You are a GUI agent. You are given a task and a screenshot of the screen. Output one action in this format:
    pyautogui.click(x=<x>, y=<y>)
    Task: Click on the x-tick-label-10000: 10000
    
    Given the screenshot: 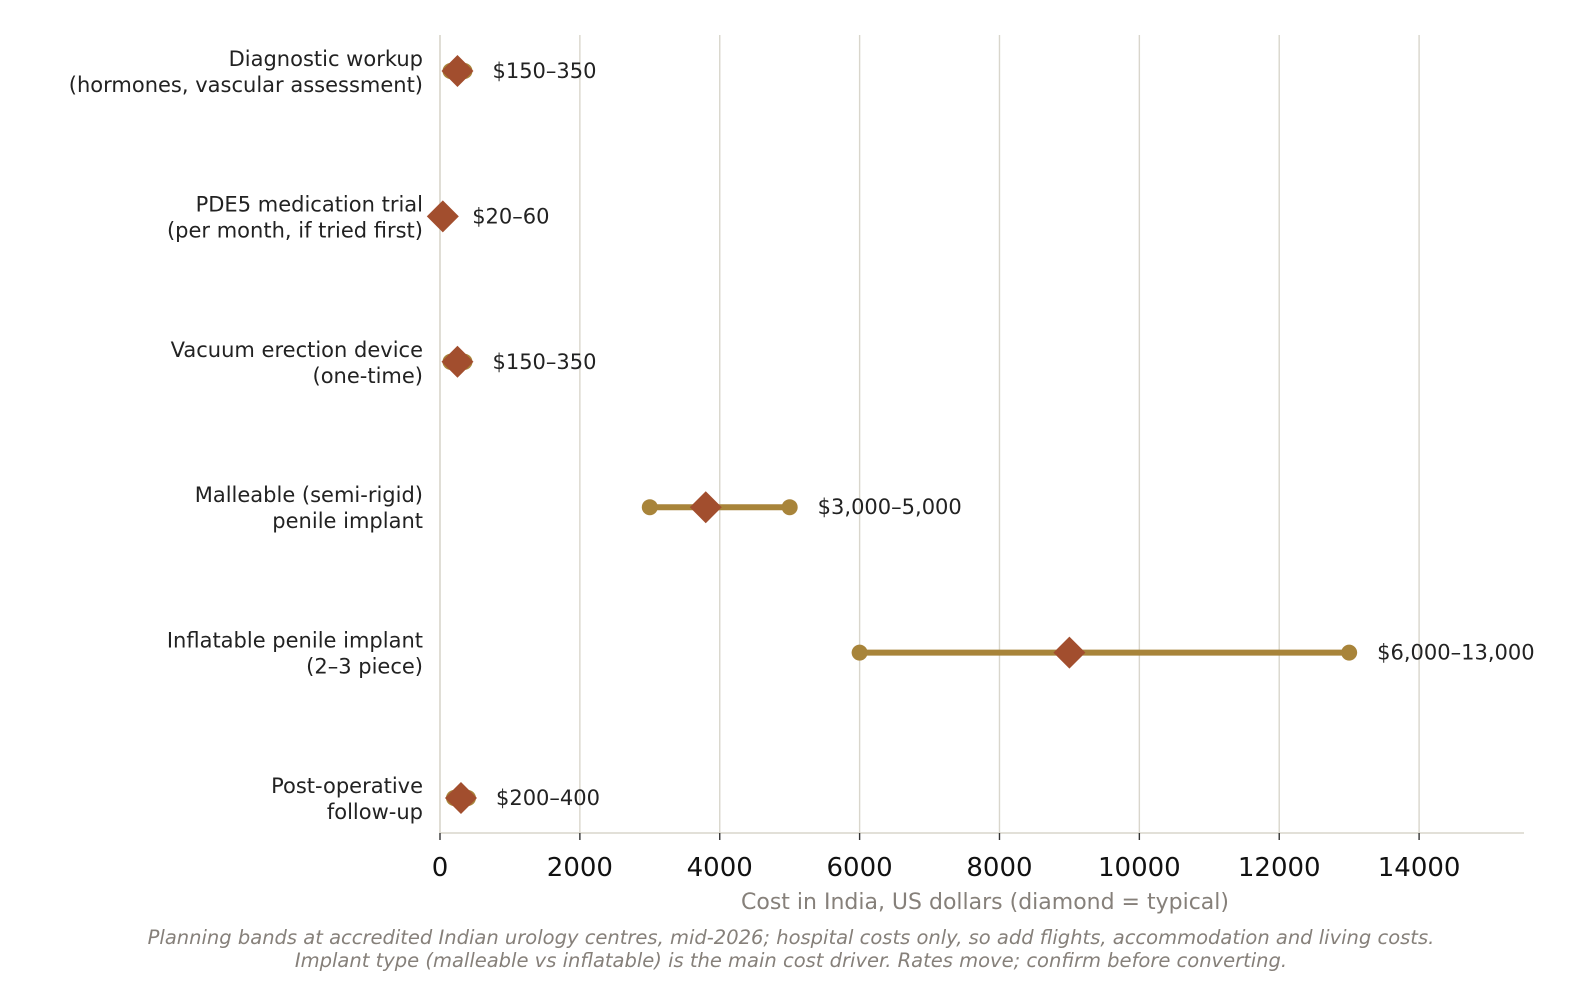 What is the action you would take?
    pyautogui.click(x=1139, y=868)
    